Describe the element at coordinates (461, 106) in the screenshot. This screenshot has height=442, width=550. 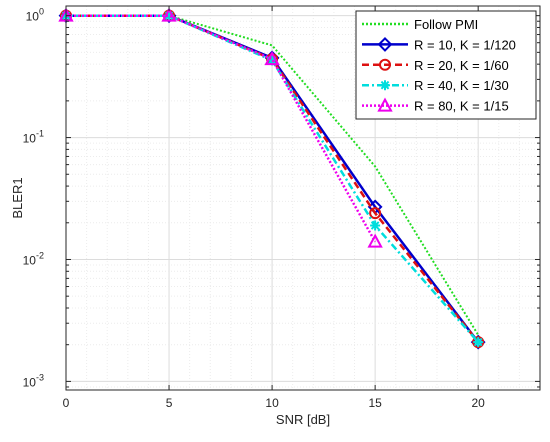
I see `legend-label: R = 80, K = 1/15` at that location.